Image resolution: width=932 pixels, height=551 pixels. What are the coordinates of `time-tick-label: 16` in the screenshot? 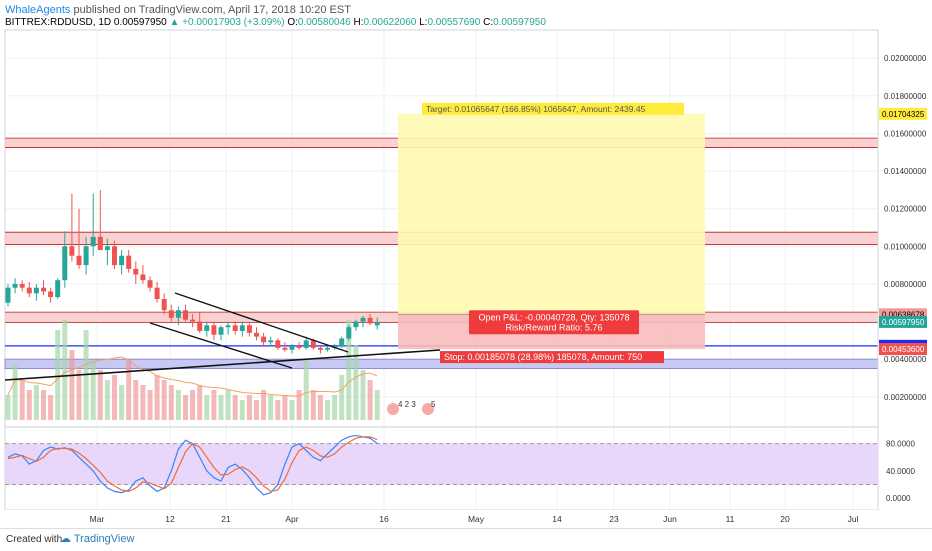 It's located at (384, 519).